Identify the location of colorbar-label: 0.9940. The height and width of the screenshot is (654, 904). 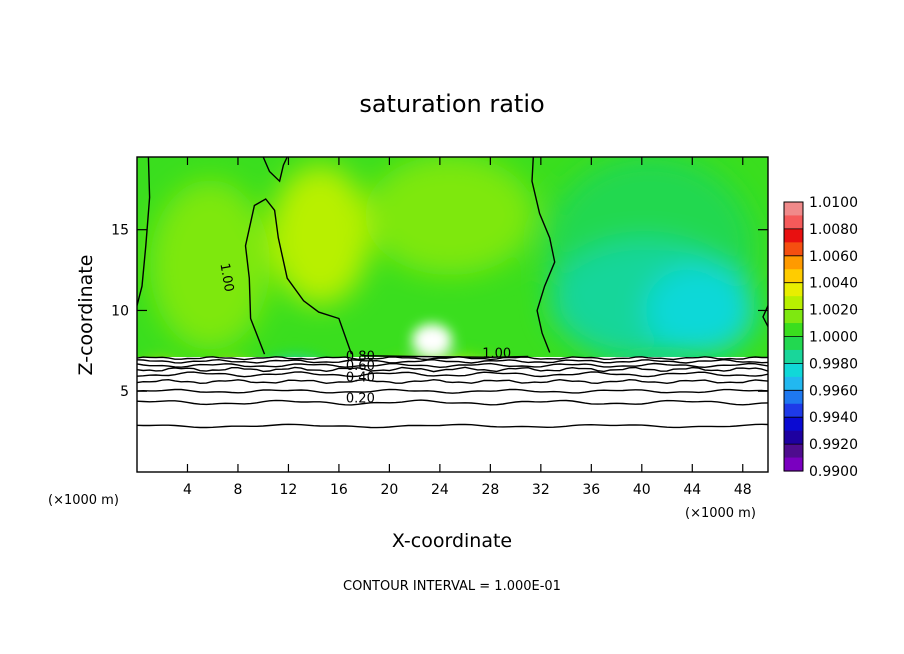
(833, 418).